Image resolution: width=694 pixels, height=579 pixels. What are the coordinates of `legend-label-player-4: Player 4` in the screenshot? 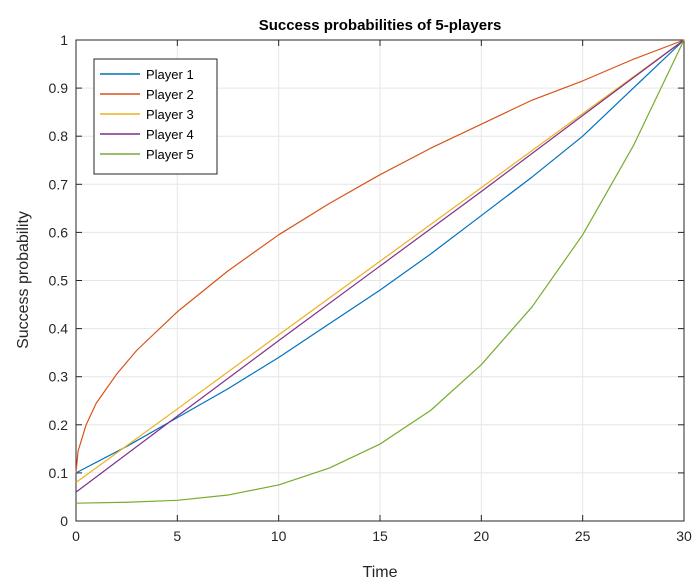 It's located at (170, 134).